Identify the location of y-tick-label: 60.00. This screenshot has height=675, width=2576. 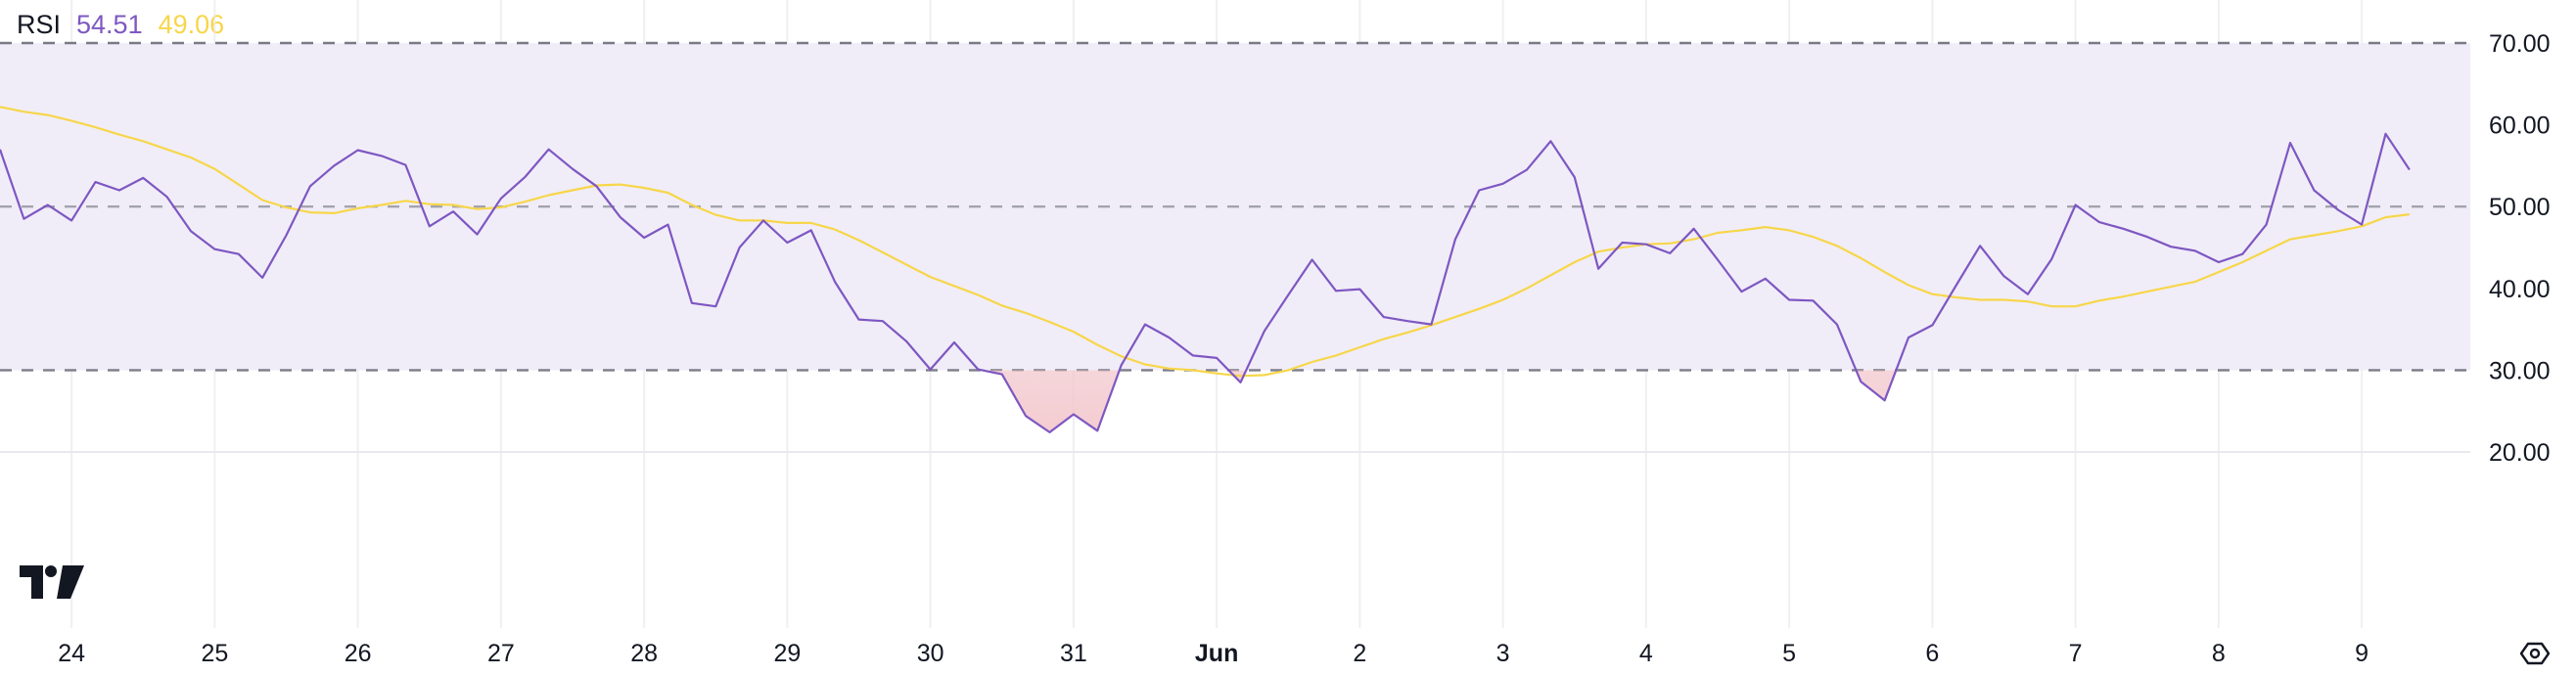
(2520, 126).